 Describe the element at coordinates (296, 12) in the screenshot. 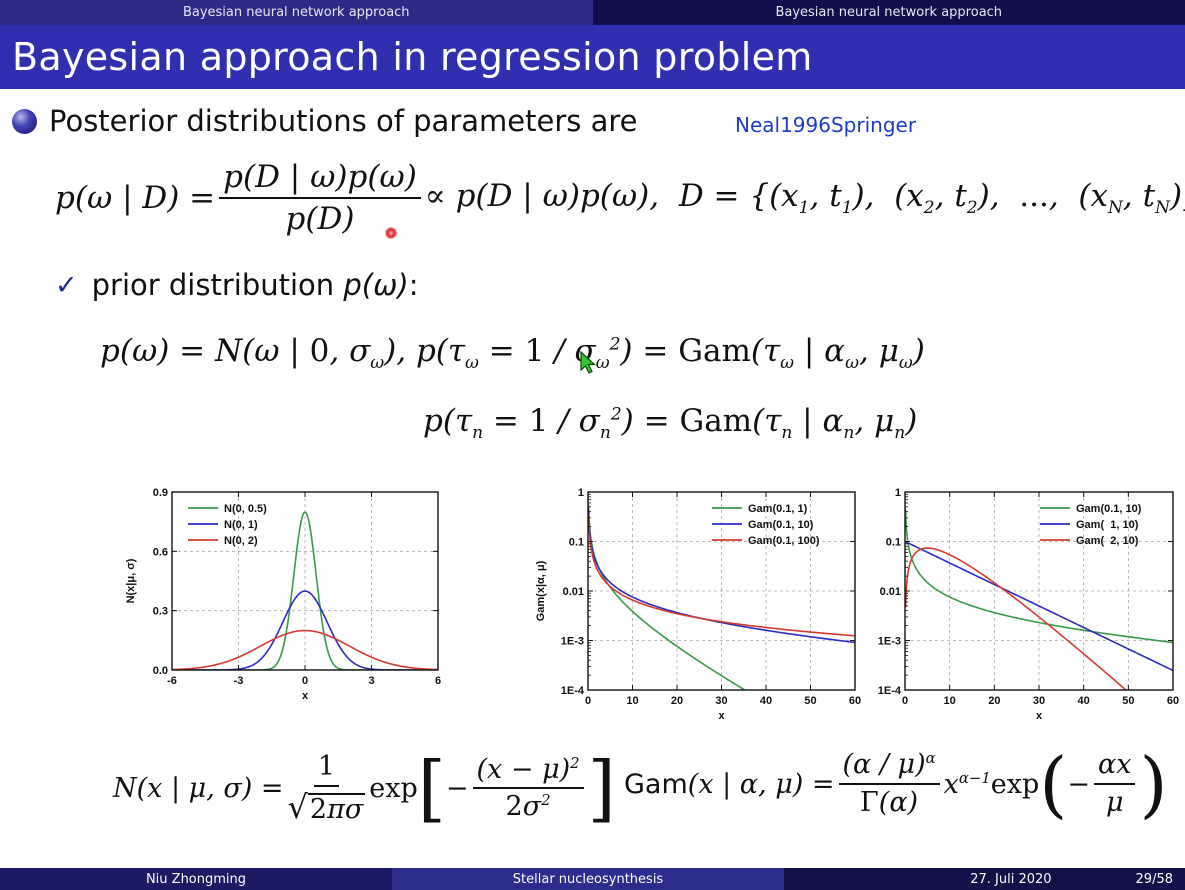

I see `header-left-title: Bayesian neural network approach` at that location.